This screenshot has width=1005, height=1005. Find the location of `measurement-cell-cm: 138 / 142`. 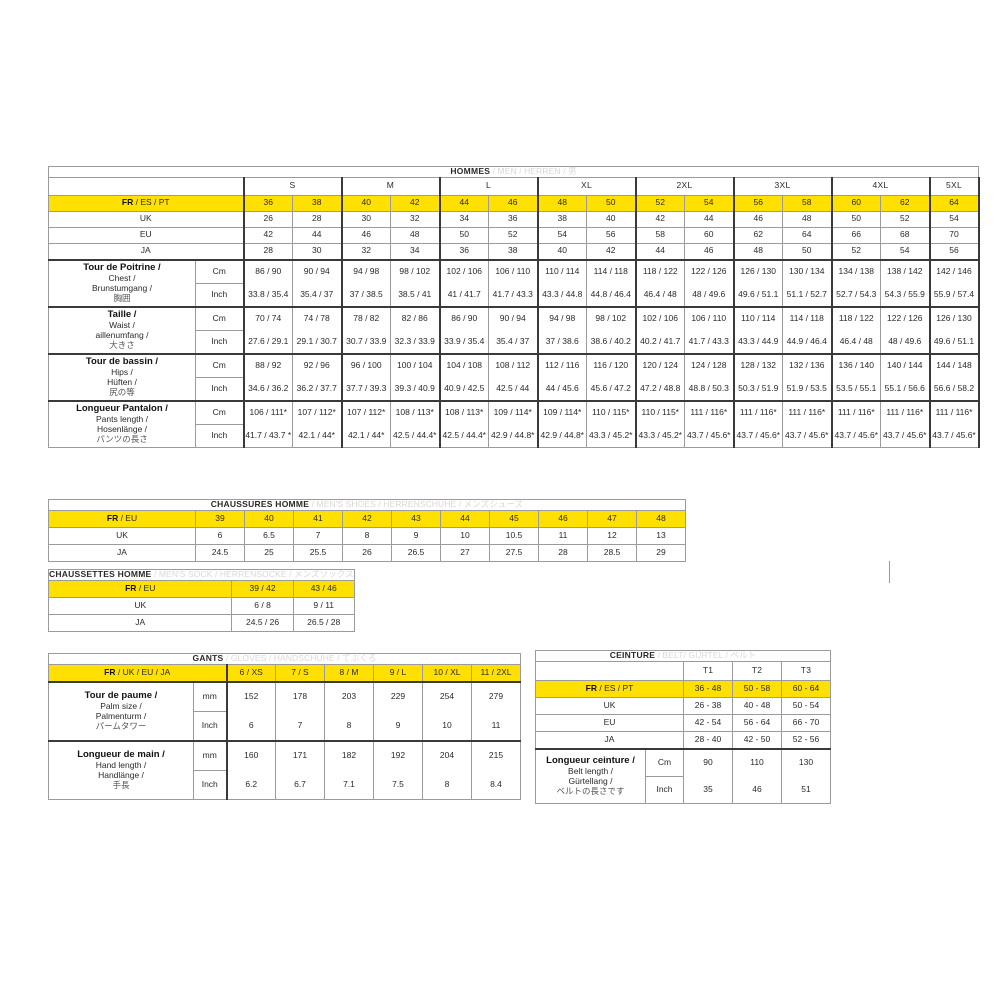

measurement-cell-cm: 138 / 142 is located at coordinates (905, 271).